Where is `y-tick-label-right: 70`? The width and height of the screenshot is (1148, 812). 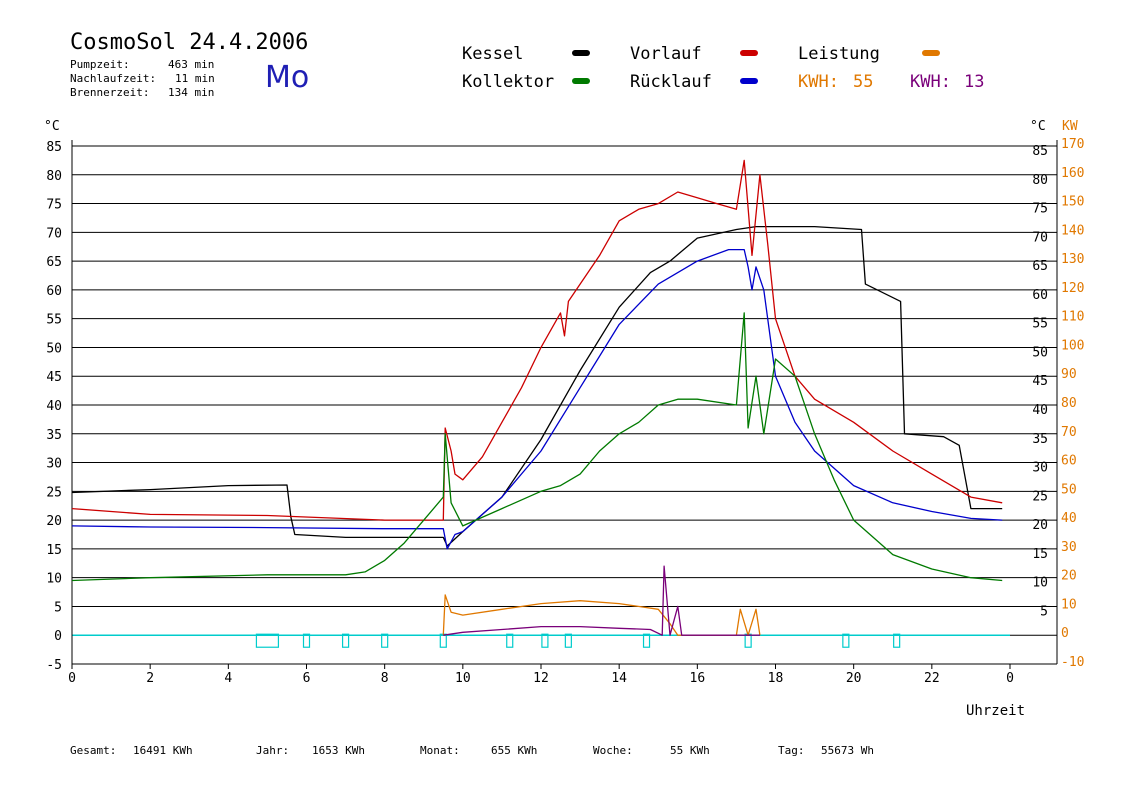 y-tick-label-right: 70 is located at coordinates (1040, 237).